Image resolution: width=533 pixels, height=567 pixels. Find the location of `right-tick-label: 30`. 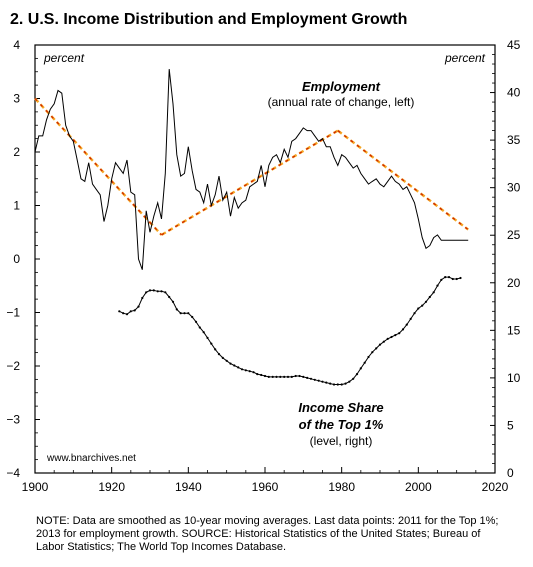

right-tick-label: 30 is located at coordinates (514, 188).